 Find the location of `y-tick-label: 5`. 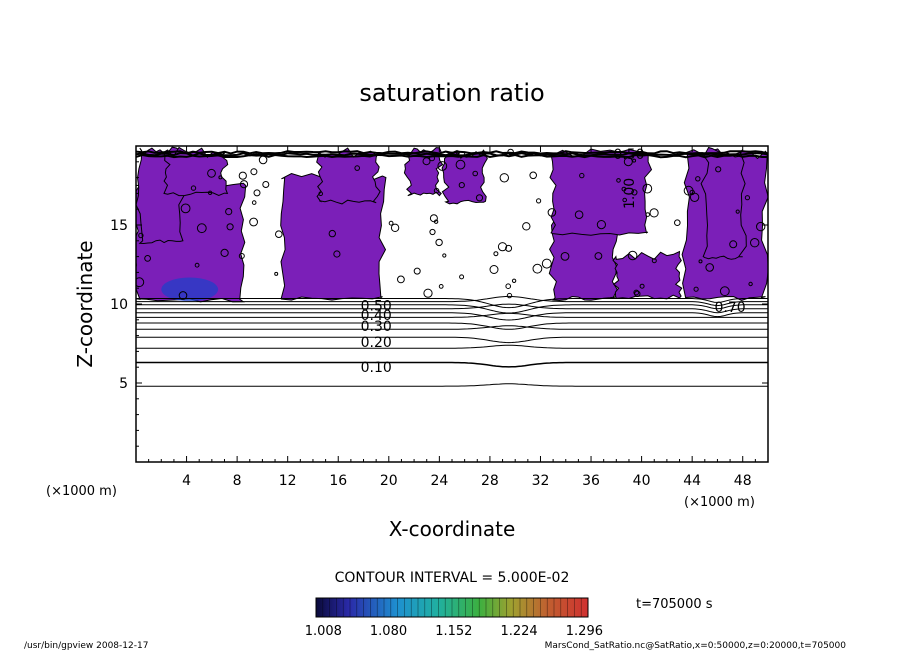

y-tick-label: 5 is located at coordinates (123, 384).